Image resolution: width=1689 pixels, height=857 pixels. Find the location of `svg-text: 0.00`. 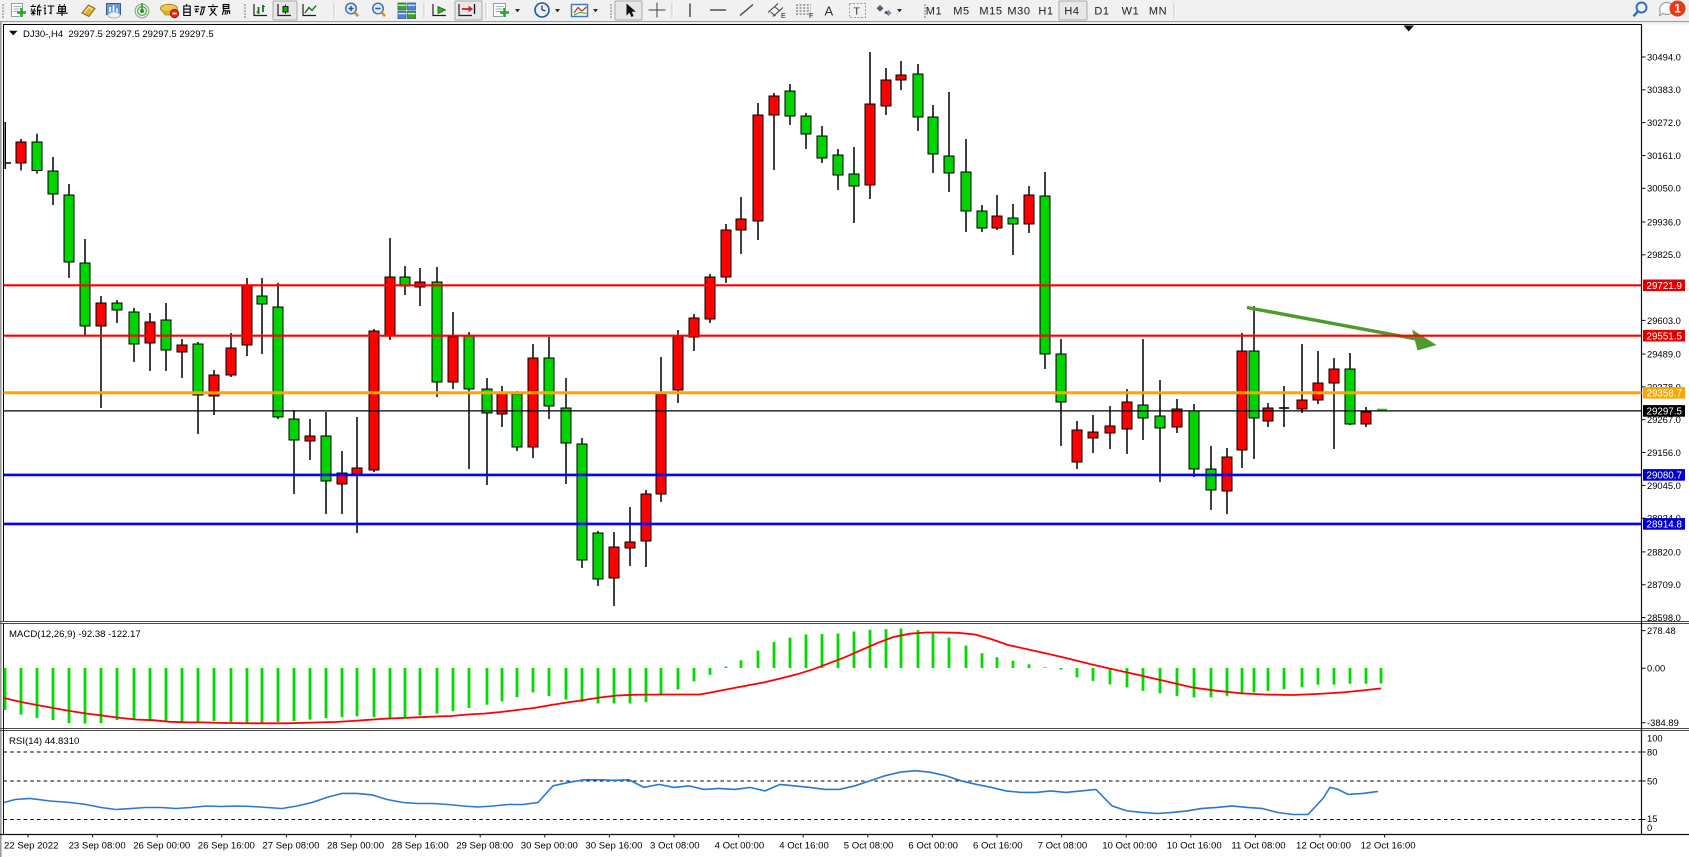

svg-text: 0.00 is located at coordinates (1656, 668).